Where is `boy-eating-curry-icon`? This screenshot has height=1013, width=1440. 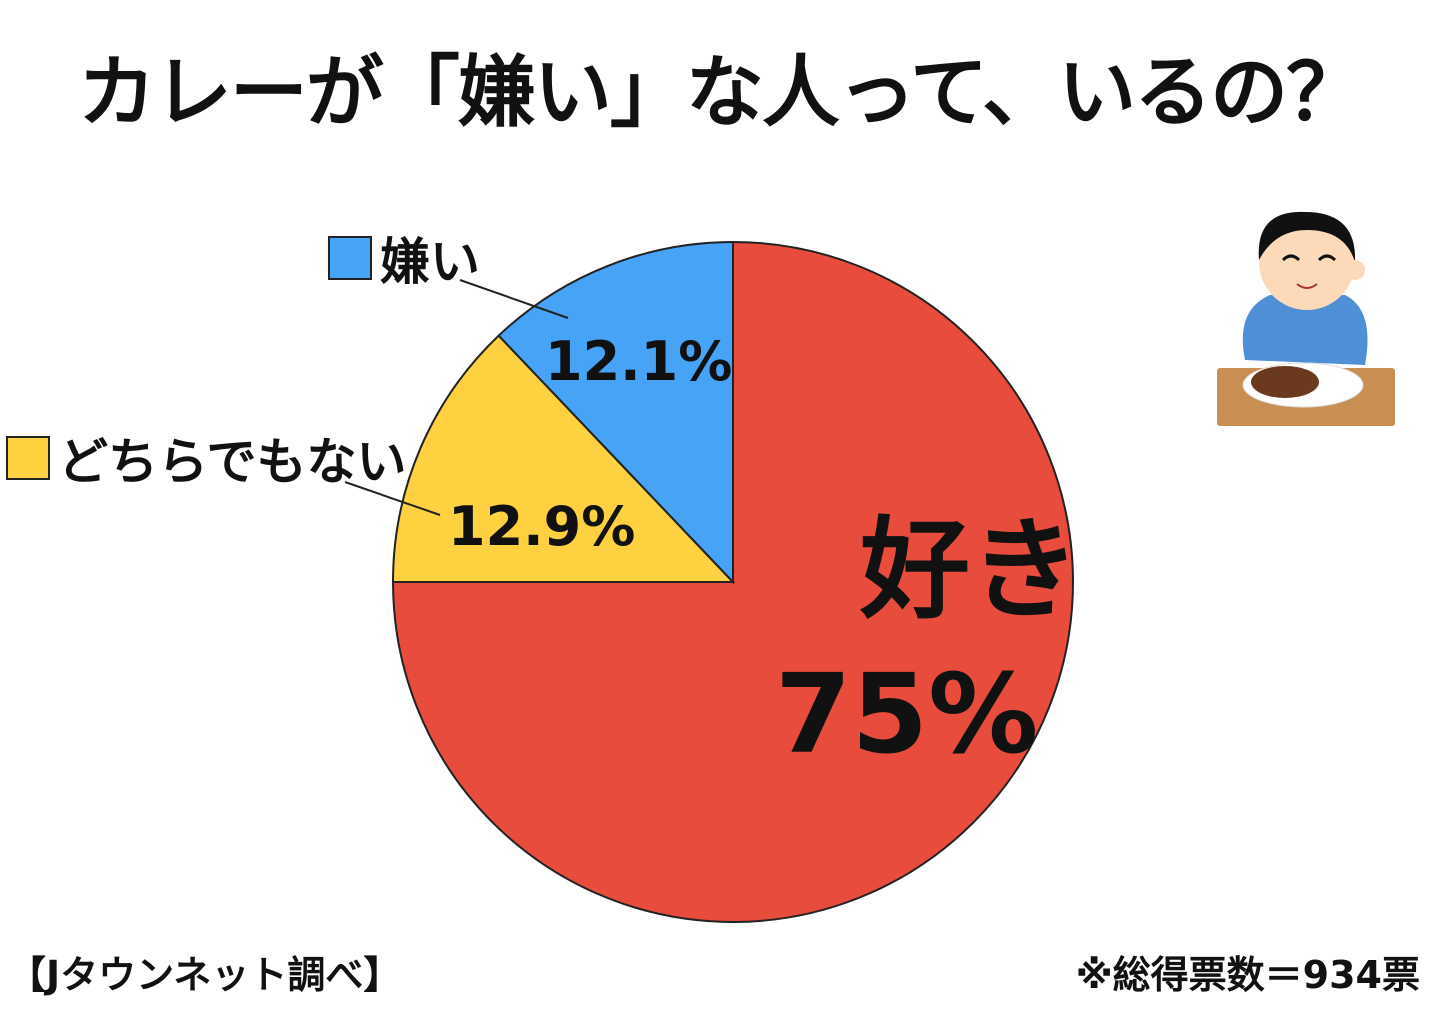
boy-eating-curry-icon is located at coordinates (1306, 318).